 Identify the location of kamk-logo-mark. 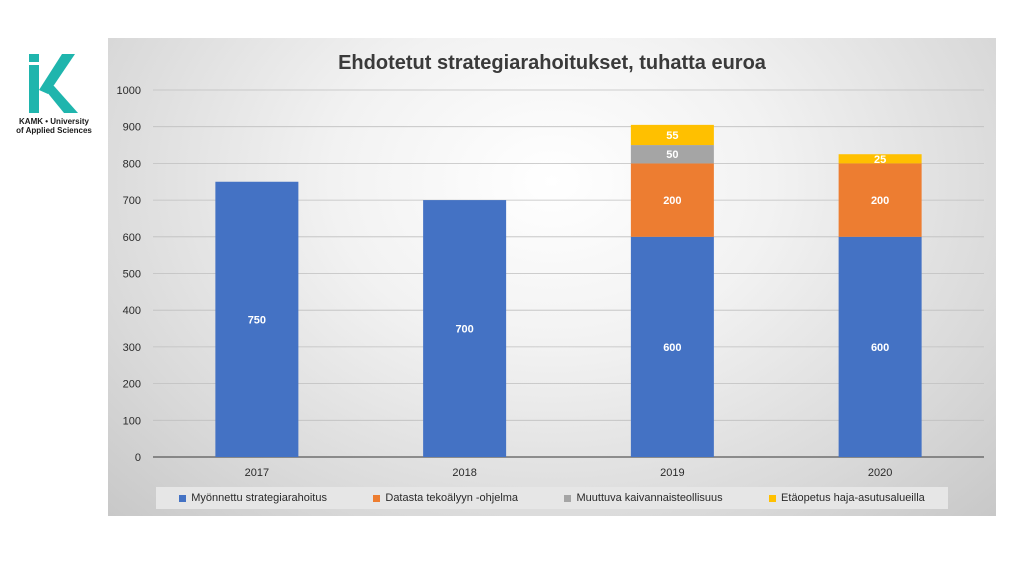
(53, 83).